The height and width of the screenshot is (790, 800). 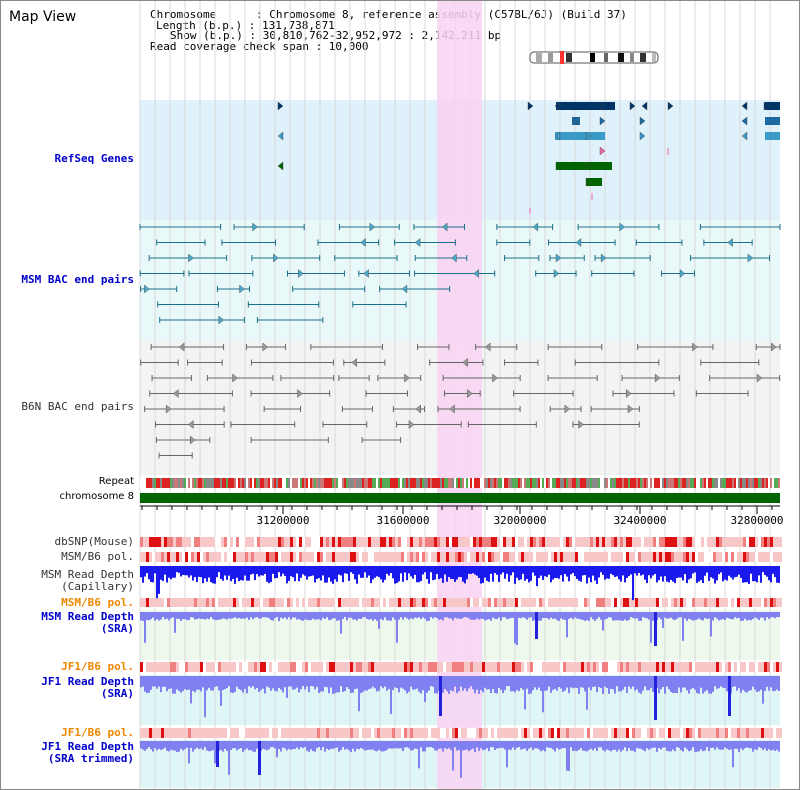 What do you see at coordinates (594, 182) in the screenshot?
I see `refseq-gene` at bounding box center [594, 182].